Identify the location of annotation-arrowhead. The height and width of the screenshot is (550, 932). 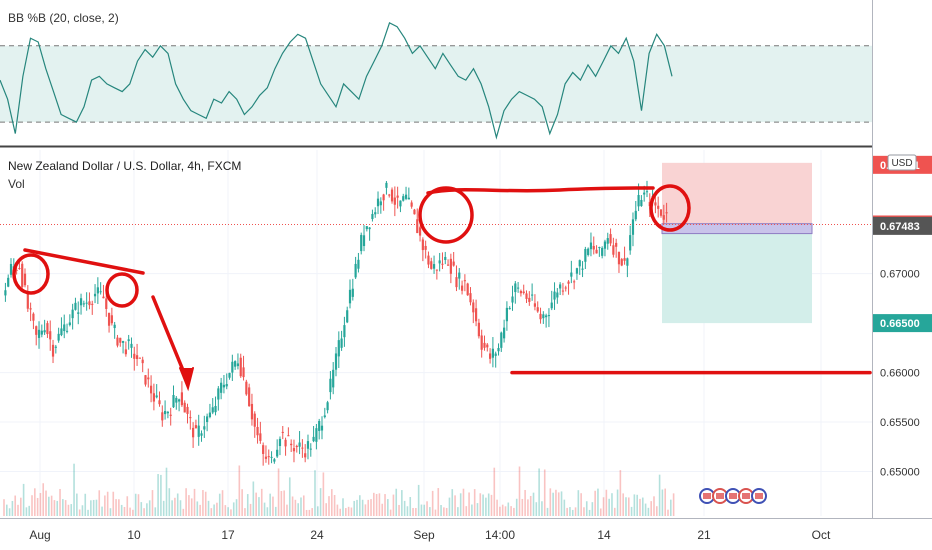
(186, 379).